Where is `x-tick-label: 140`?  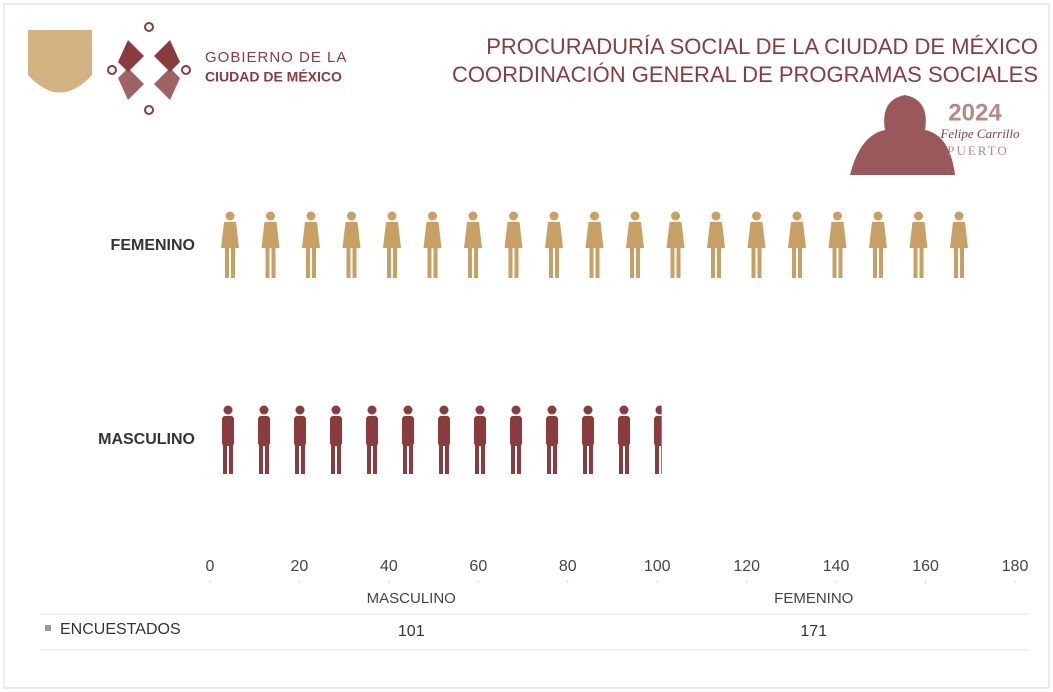
x-tick-label: 140 is located at coordinates (836, 566).